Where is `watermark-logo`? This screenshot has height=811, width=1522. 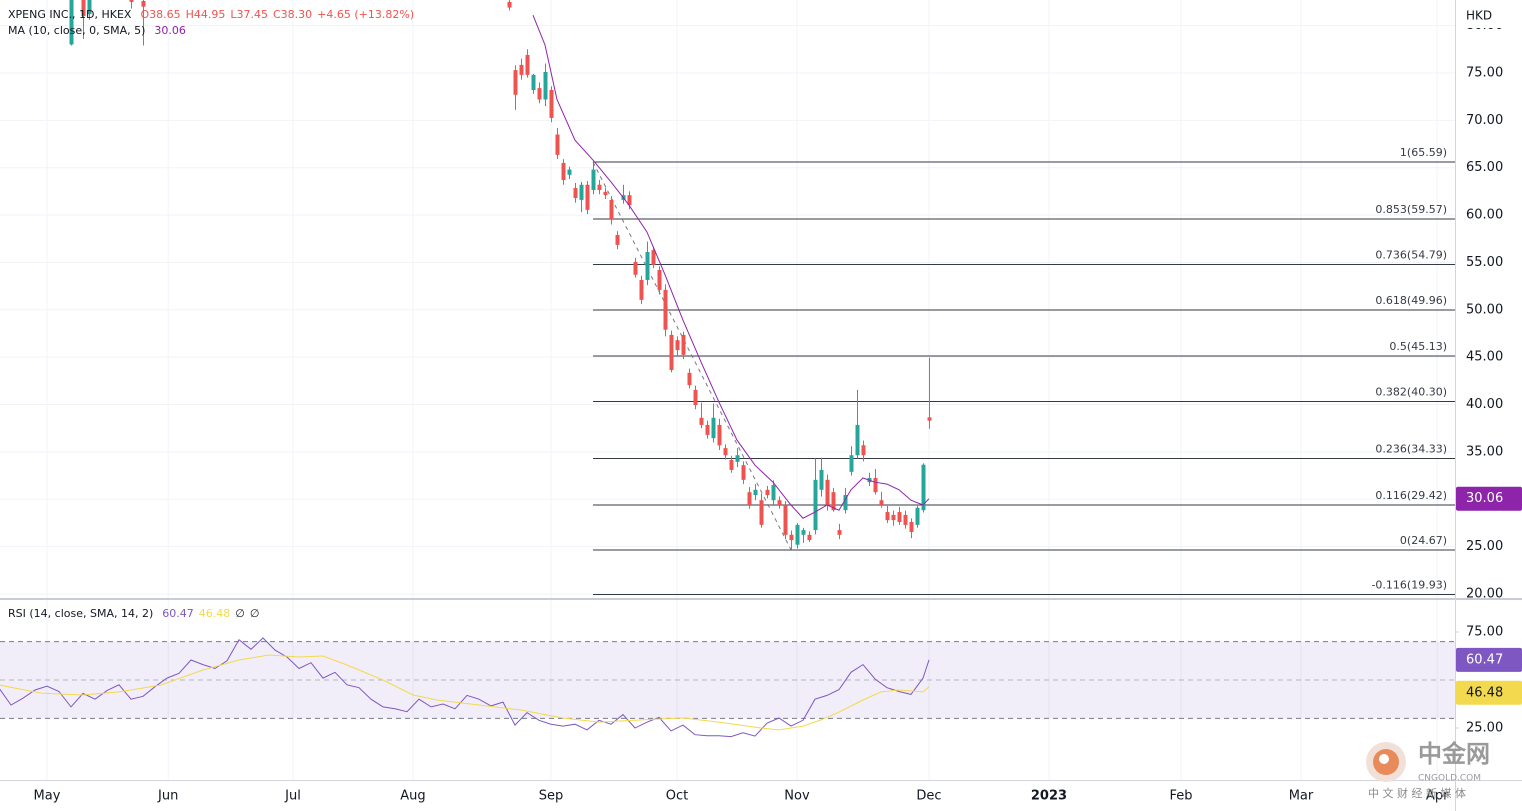 watermark-logo is located at coordinates (1384, 759).